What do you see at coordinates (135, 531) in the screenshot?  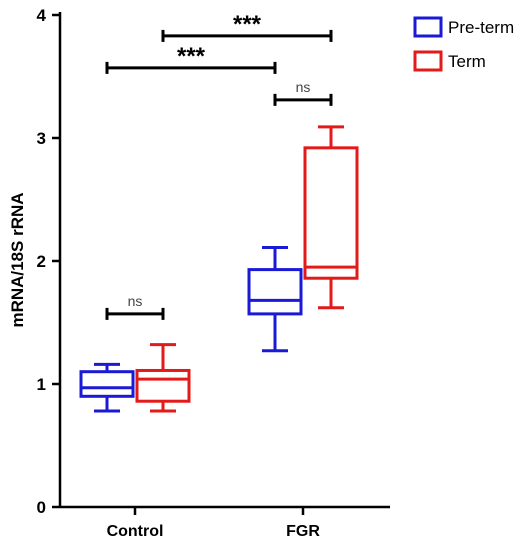 I see `x-tick-label: Control` at bounding box center [135, 531].